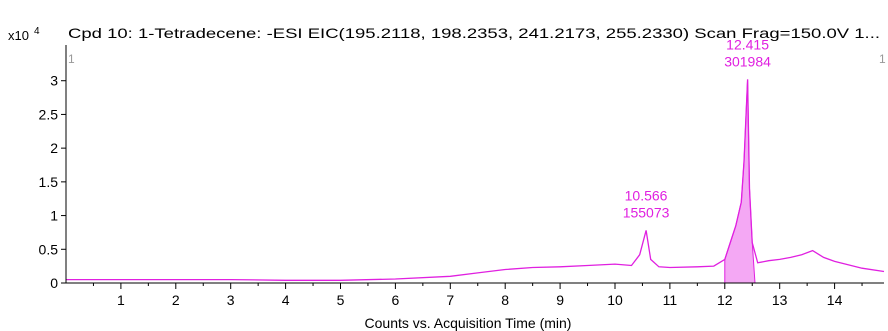 This screenshot has width=888, height=331. Describe the element at coordinates (747, 61) in the screenshot. I see `peak-area-label: 301984` at that location.